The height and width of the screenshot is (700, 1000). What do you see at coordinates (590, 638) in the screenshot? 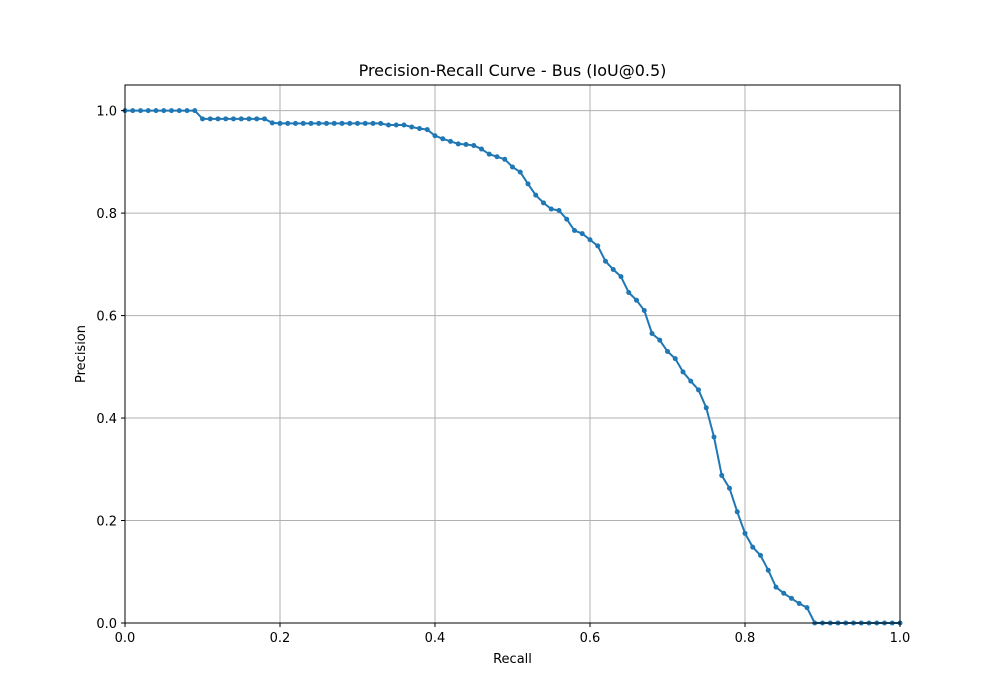
I see `x-tick-label: 0.6` at bounding box center [590, 638].